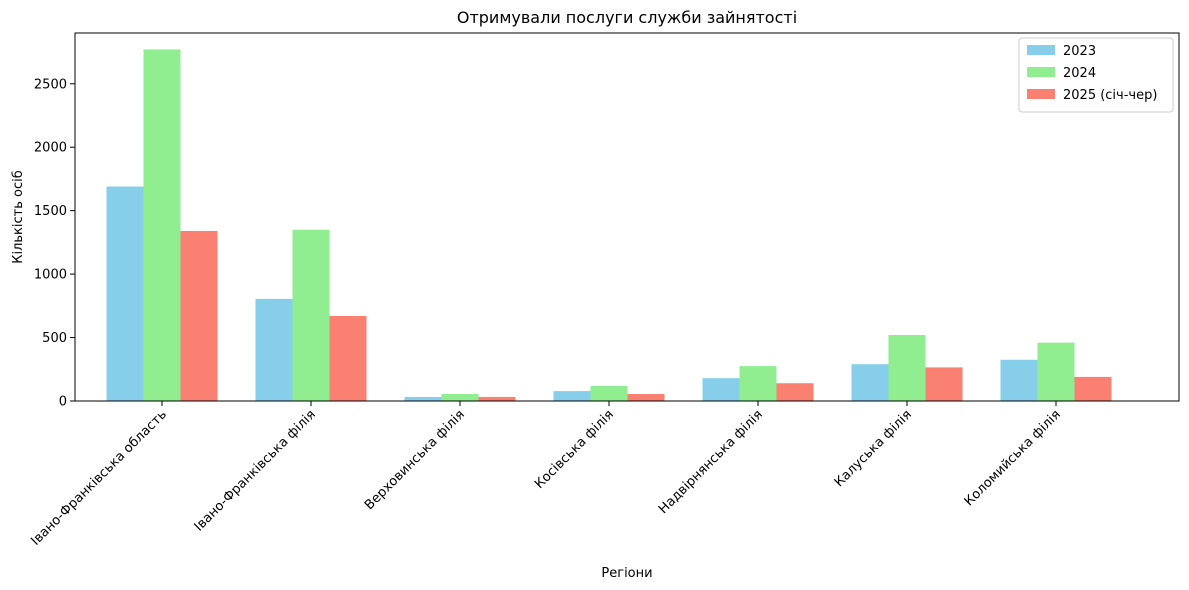 This screenshot has width=1189, height=590. Describe the element at coordinates (626, 573) in the screenshot. I see `x-axis-label: Регіони` at that location.